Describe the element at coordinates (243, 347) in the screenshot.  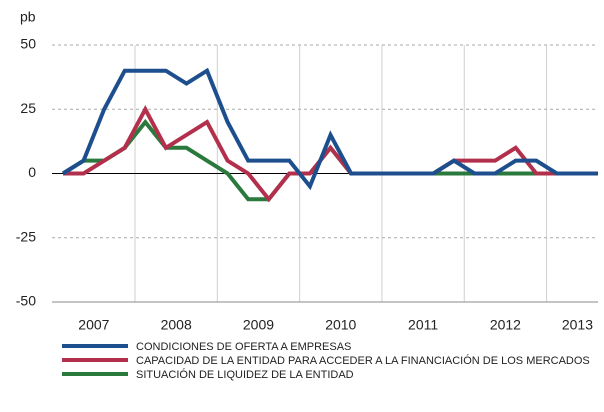
I see `legend-label: CONDICIONES DE OFERTA A EMPRESAS` at that location.